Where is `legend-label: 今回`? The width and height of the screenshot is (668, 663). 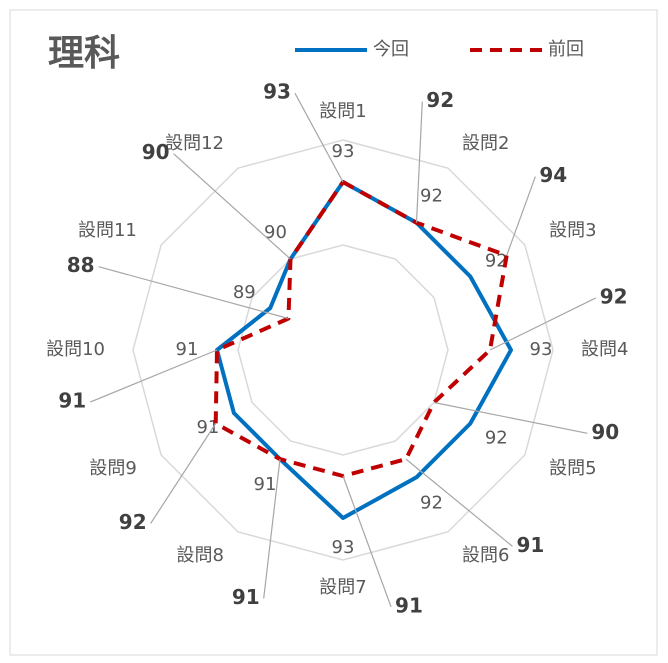
legend-label: 今回 is located at coordinates (391, 49).